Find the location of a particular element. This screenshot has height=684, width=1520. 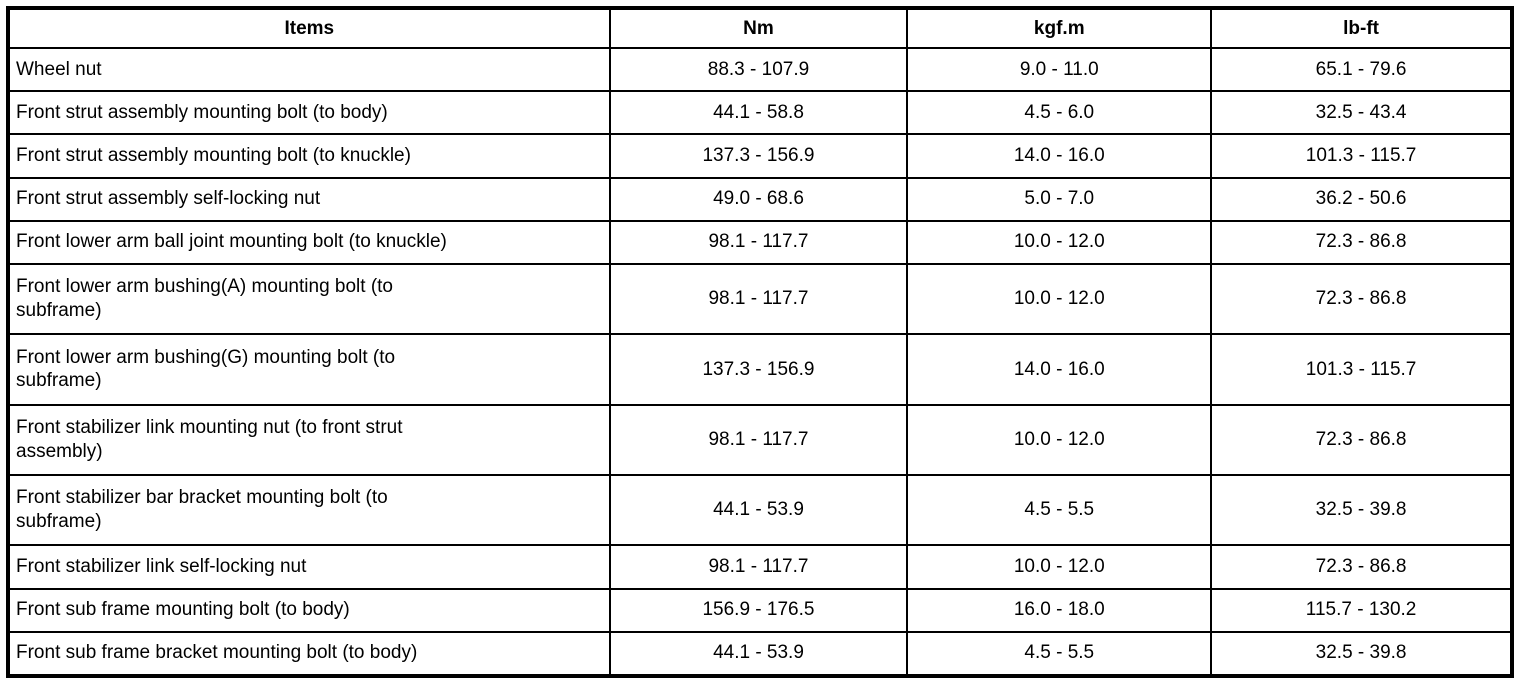

lbft-value-cell: 65.1 - 79.6 is located at coordinates (1361, 69).